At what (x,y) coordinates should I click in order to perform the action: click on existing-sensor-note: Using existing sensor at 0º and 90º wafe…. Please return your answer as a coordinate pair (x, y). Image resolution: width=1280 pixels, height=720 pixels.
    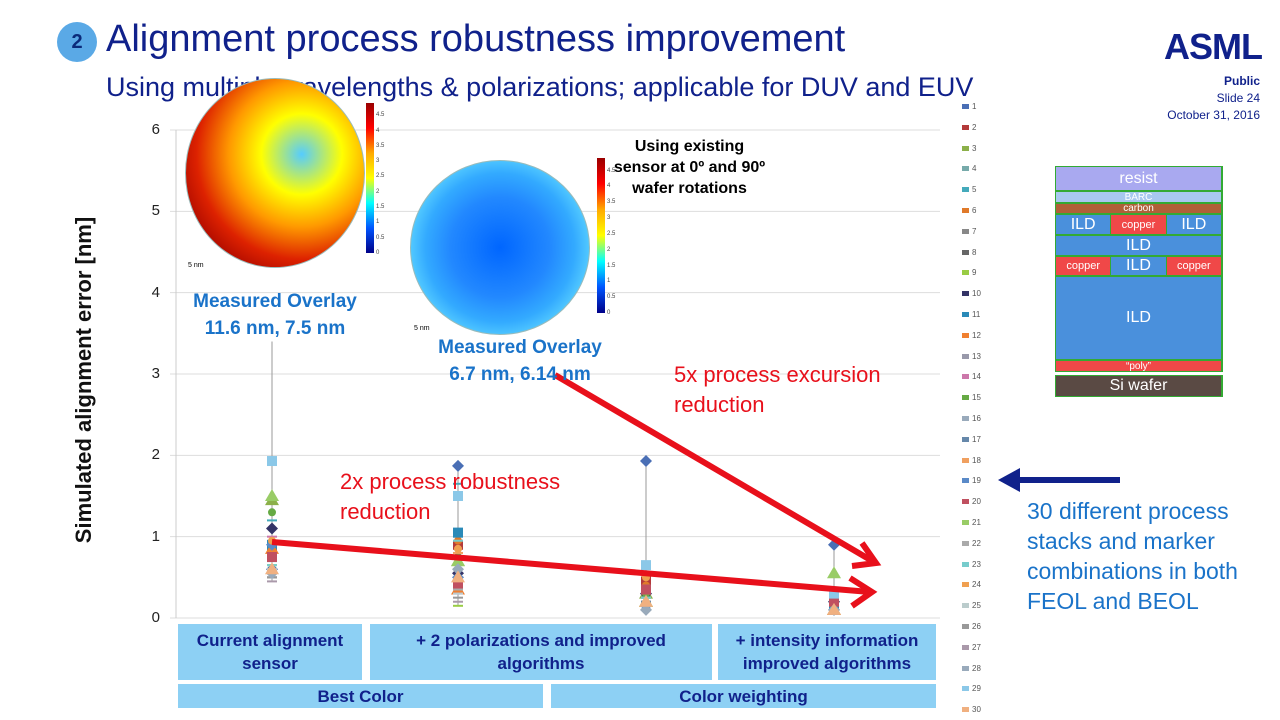
    Looking at the image, I should click on (689, 167).